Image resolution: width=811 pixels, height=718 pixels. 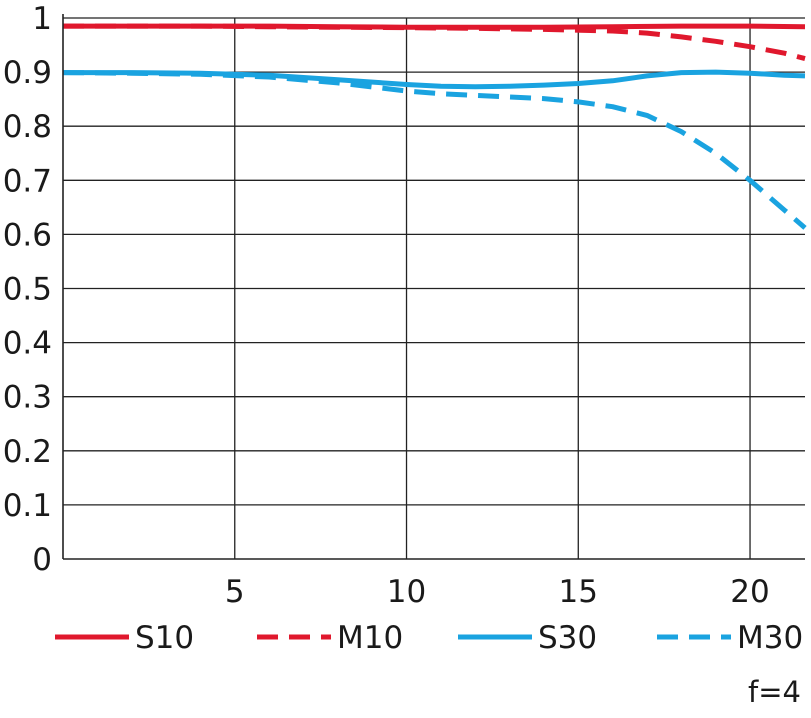 I want to click on y-tick-labels: 0 0.1 0.2 0.3 0.4 0.5 0.6 0.7 0.8 0.9 1, so click(x=27, y=289).